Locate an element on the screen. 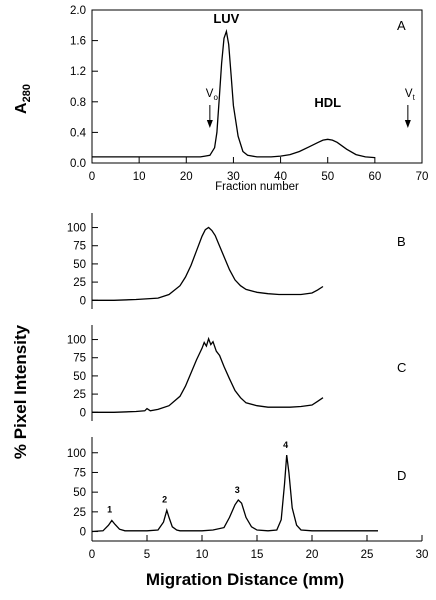 The width and height of the screenshot is (436, 600). panel-d-x-tick-label: 5 is located at coordinates (147, 555).